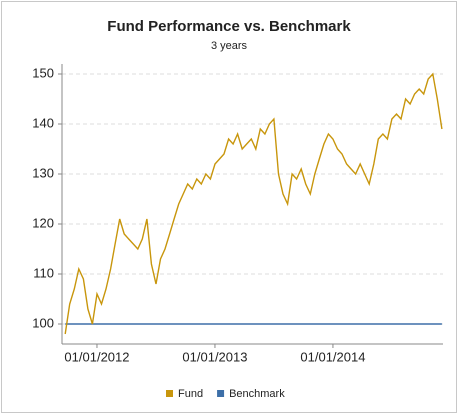 The image size is (458, 419). Describe the element at coordinates (43, 72) in the screenshot. I see `y-tick-label: 150` at that location.